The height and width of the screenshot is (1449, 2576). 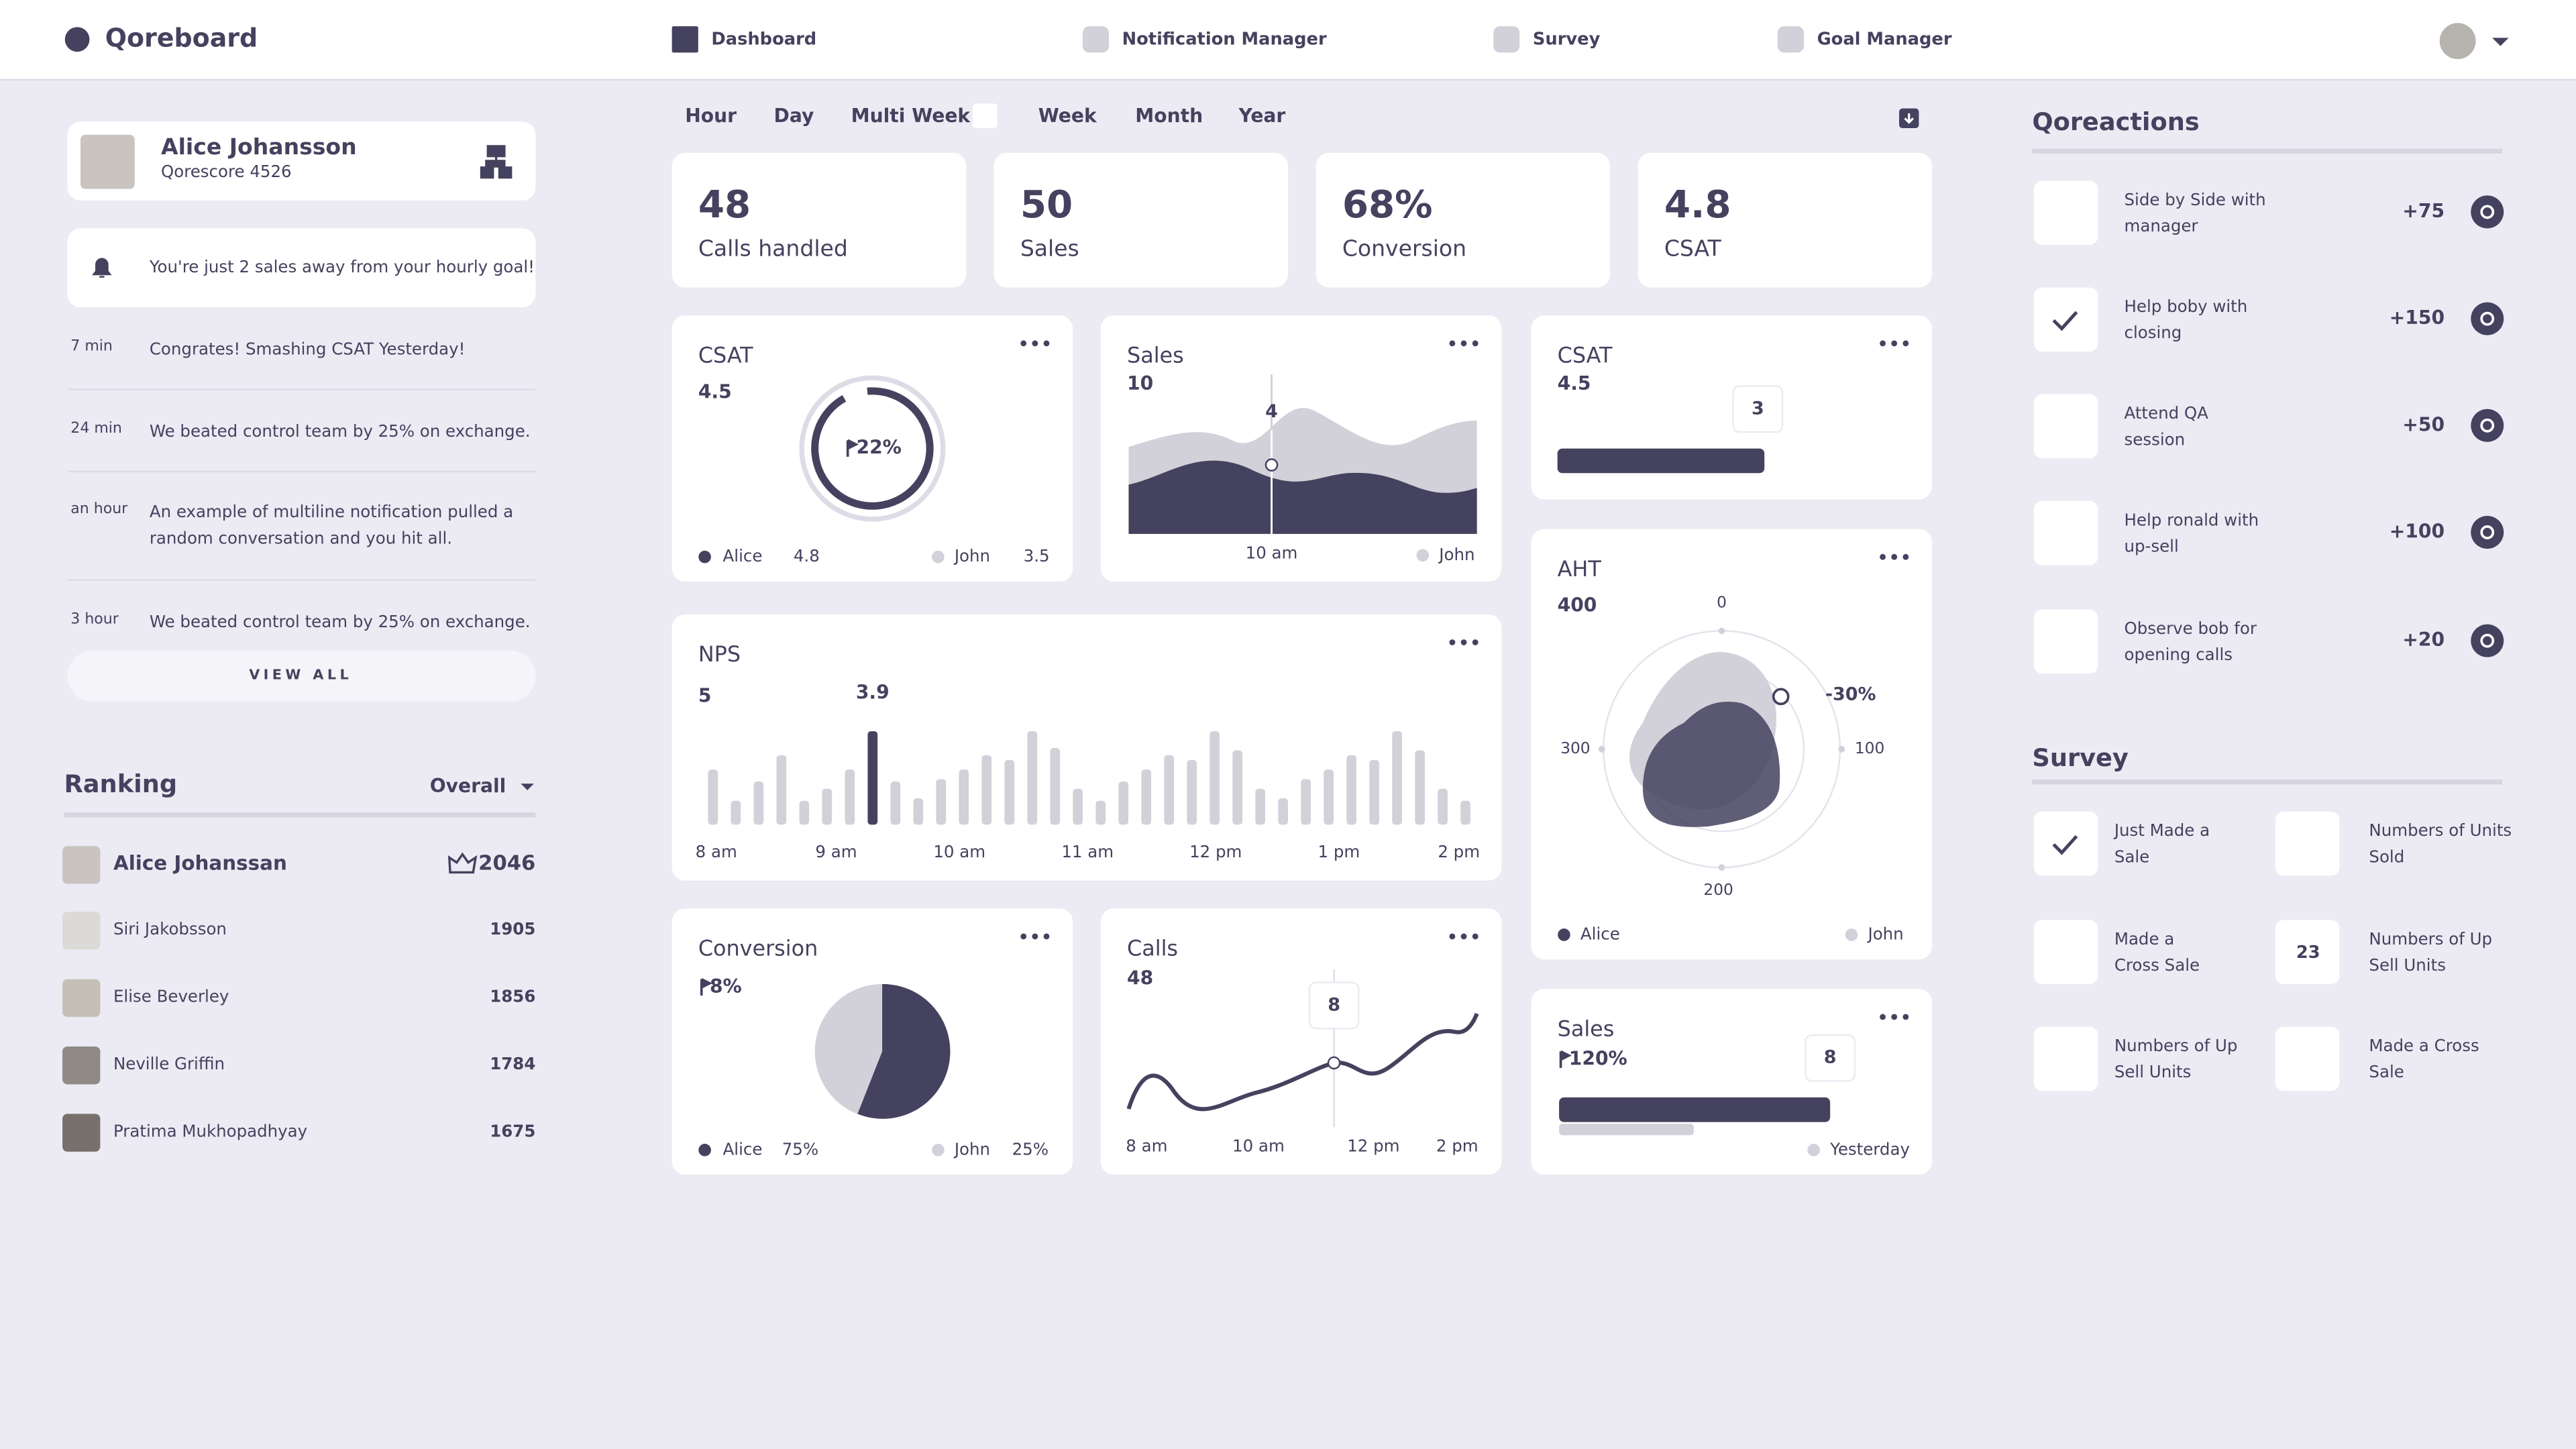 What do you see at coordinates (2162, 225) in the screenshot?
I see `task-text: manager` at bounding box center [2162, 225].